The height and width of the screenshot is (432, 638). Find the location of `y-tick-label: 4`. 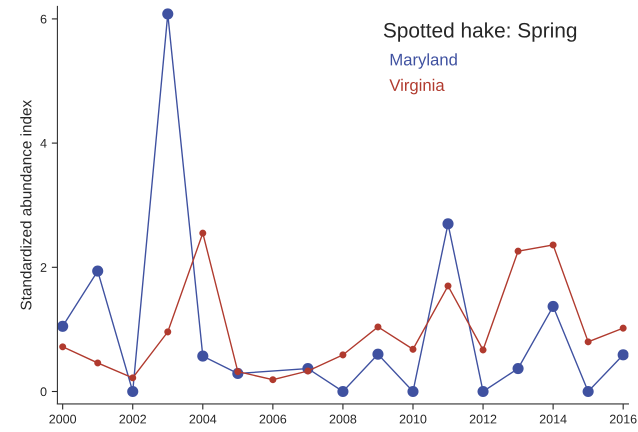

y-tick-label: 4 is located at coordinates (43, 143).